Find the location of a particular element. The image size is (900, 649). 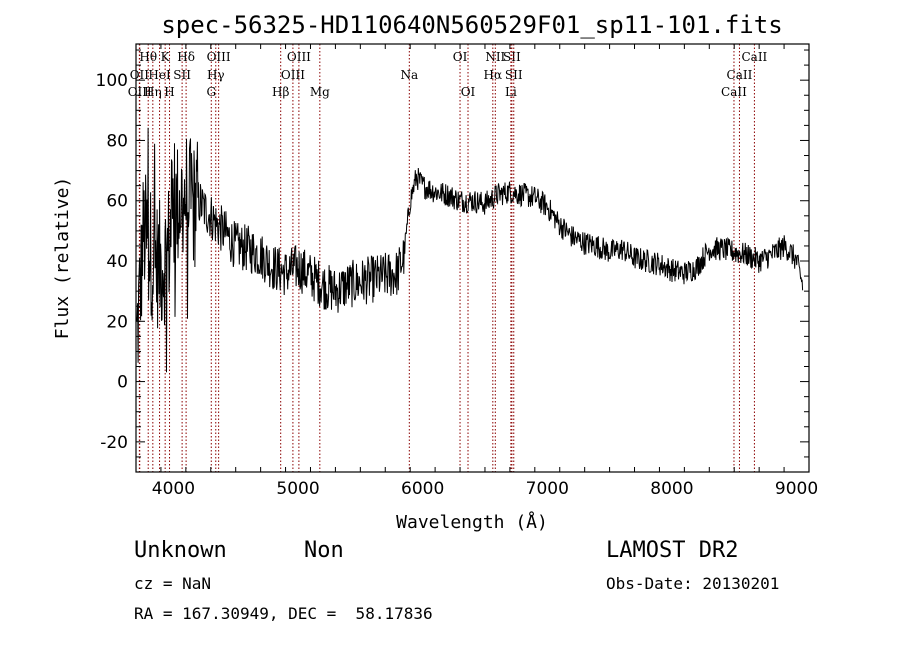

y-tick-label-40: 40 is located at coordinates (117, 262).